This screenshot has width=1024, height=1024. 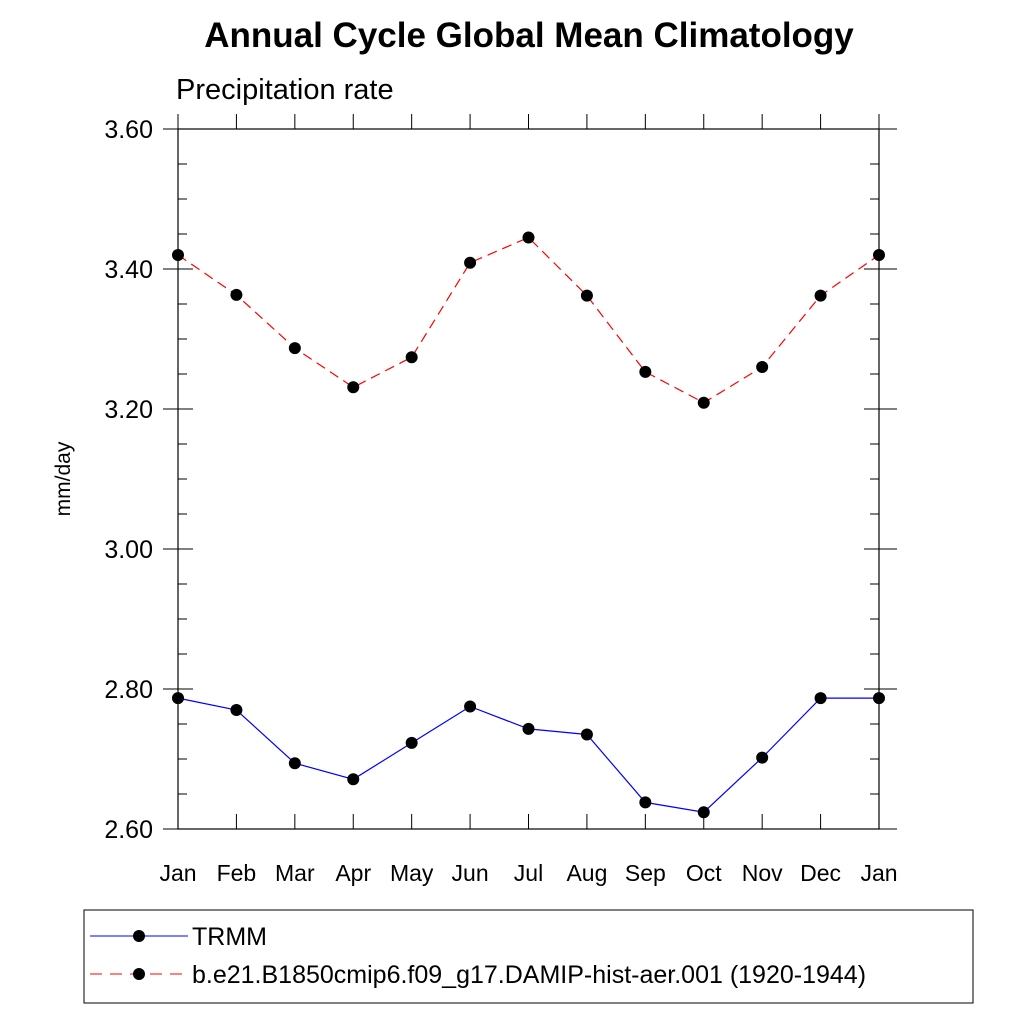 What do you see at coordinates (63, 478) in the screenshot?
I see `y-axis-label: mm/day` at bounding box center [63, 478].